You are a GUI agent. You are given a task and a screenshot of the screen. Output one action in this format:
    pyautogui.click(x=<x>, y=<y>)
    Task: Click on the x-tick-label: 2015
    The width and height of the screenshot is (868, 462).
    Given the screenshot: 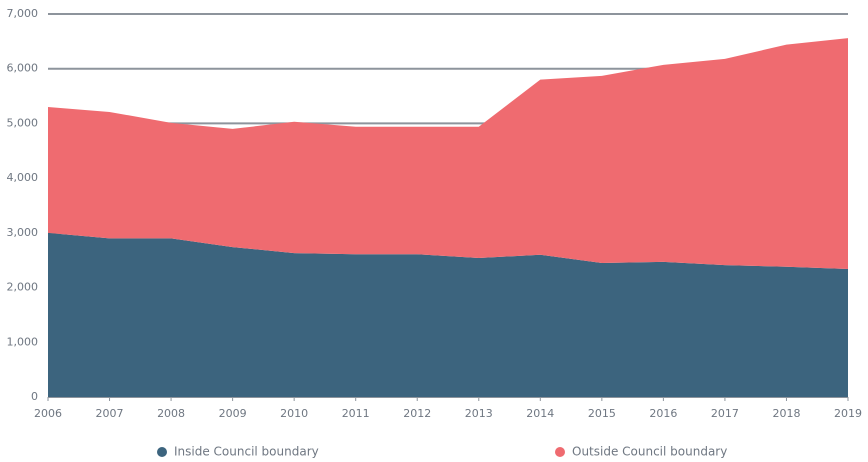 What is the action you would take?
    pyautogui.click(x=602, y=413)
    